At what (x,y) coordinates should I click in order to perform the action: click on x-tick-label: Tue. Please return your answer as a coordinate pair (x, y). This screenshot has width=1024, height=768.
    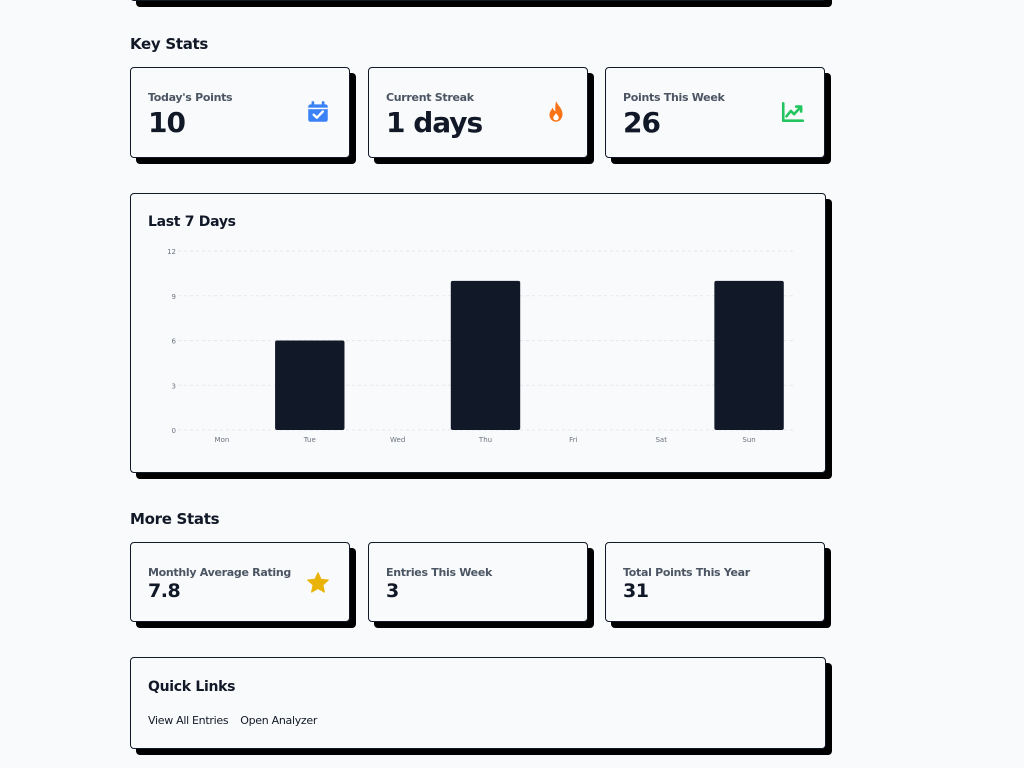
    Looking at the image, I should click on (309, 440).